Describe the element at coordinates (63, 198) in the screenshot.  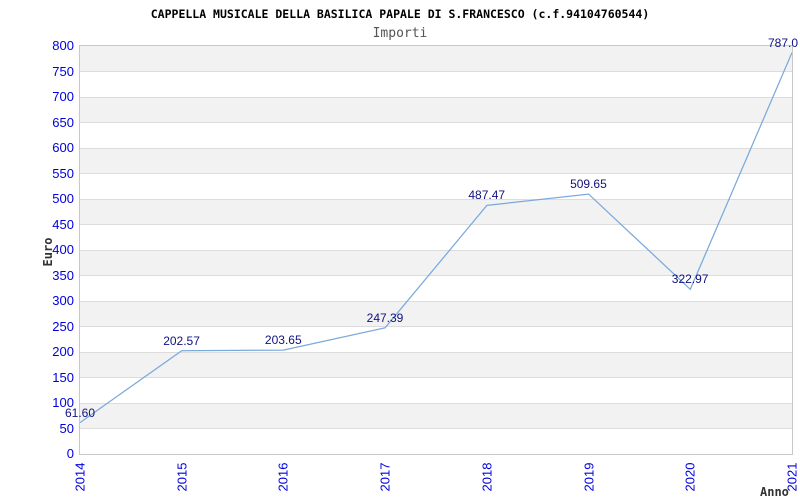
I see `y-tick-label: 500` at that location.